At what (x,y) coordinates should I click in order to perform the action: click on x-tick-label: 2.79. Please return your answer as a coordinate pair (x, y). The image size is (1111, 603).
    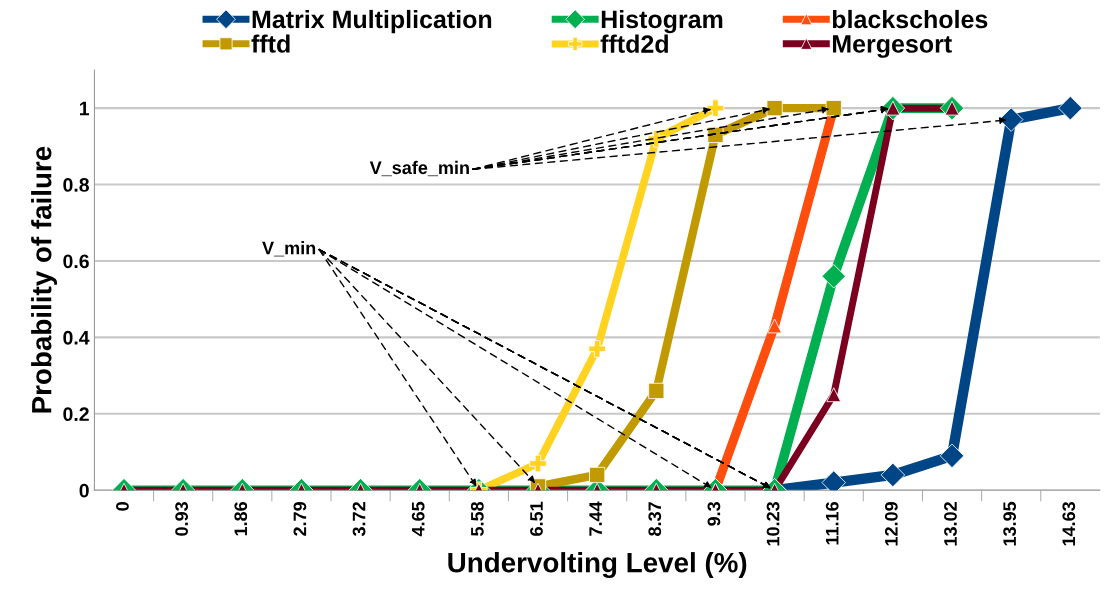
    Looking at the image, I should click on (300, 519).